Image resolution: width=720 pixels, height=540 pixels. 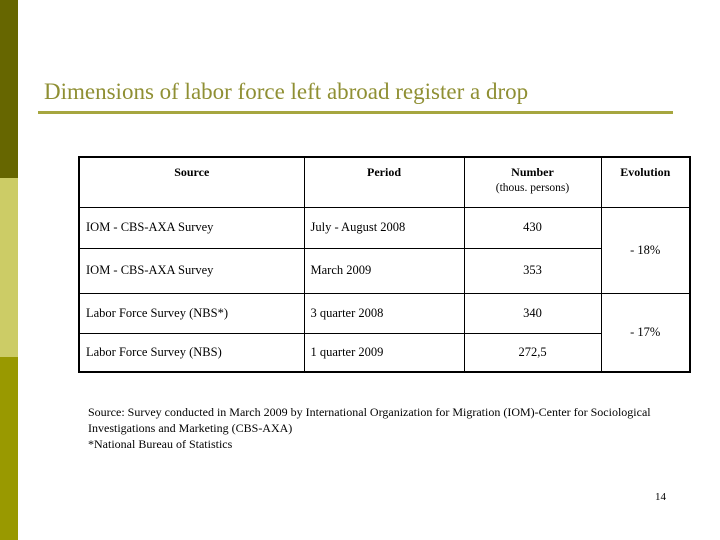 I want to click on cell-evolution: - 18%, so click(x=645, y=250).